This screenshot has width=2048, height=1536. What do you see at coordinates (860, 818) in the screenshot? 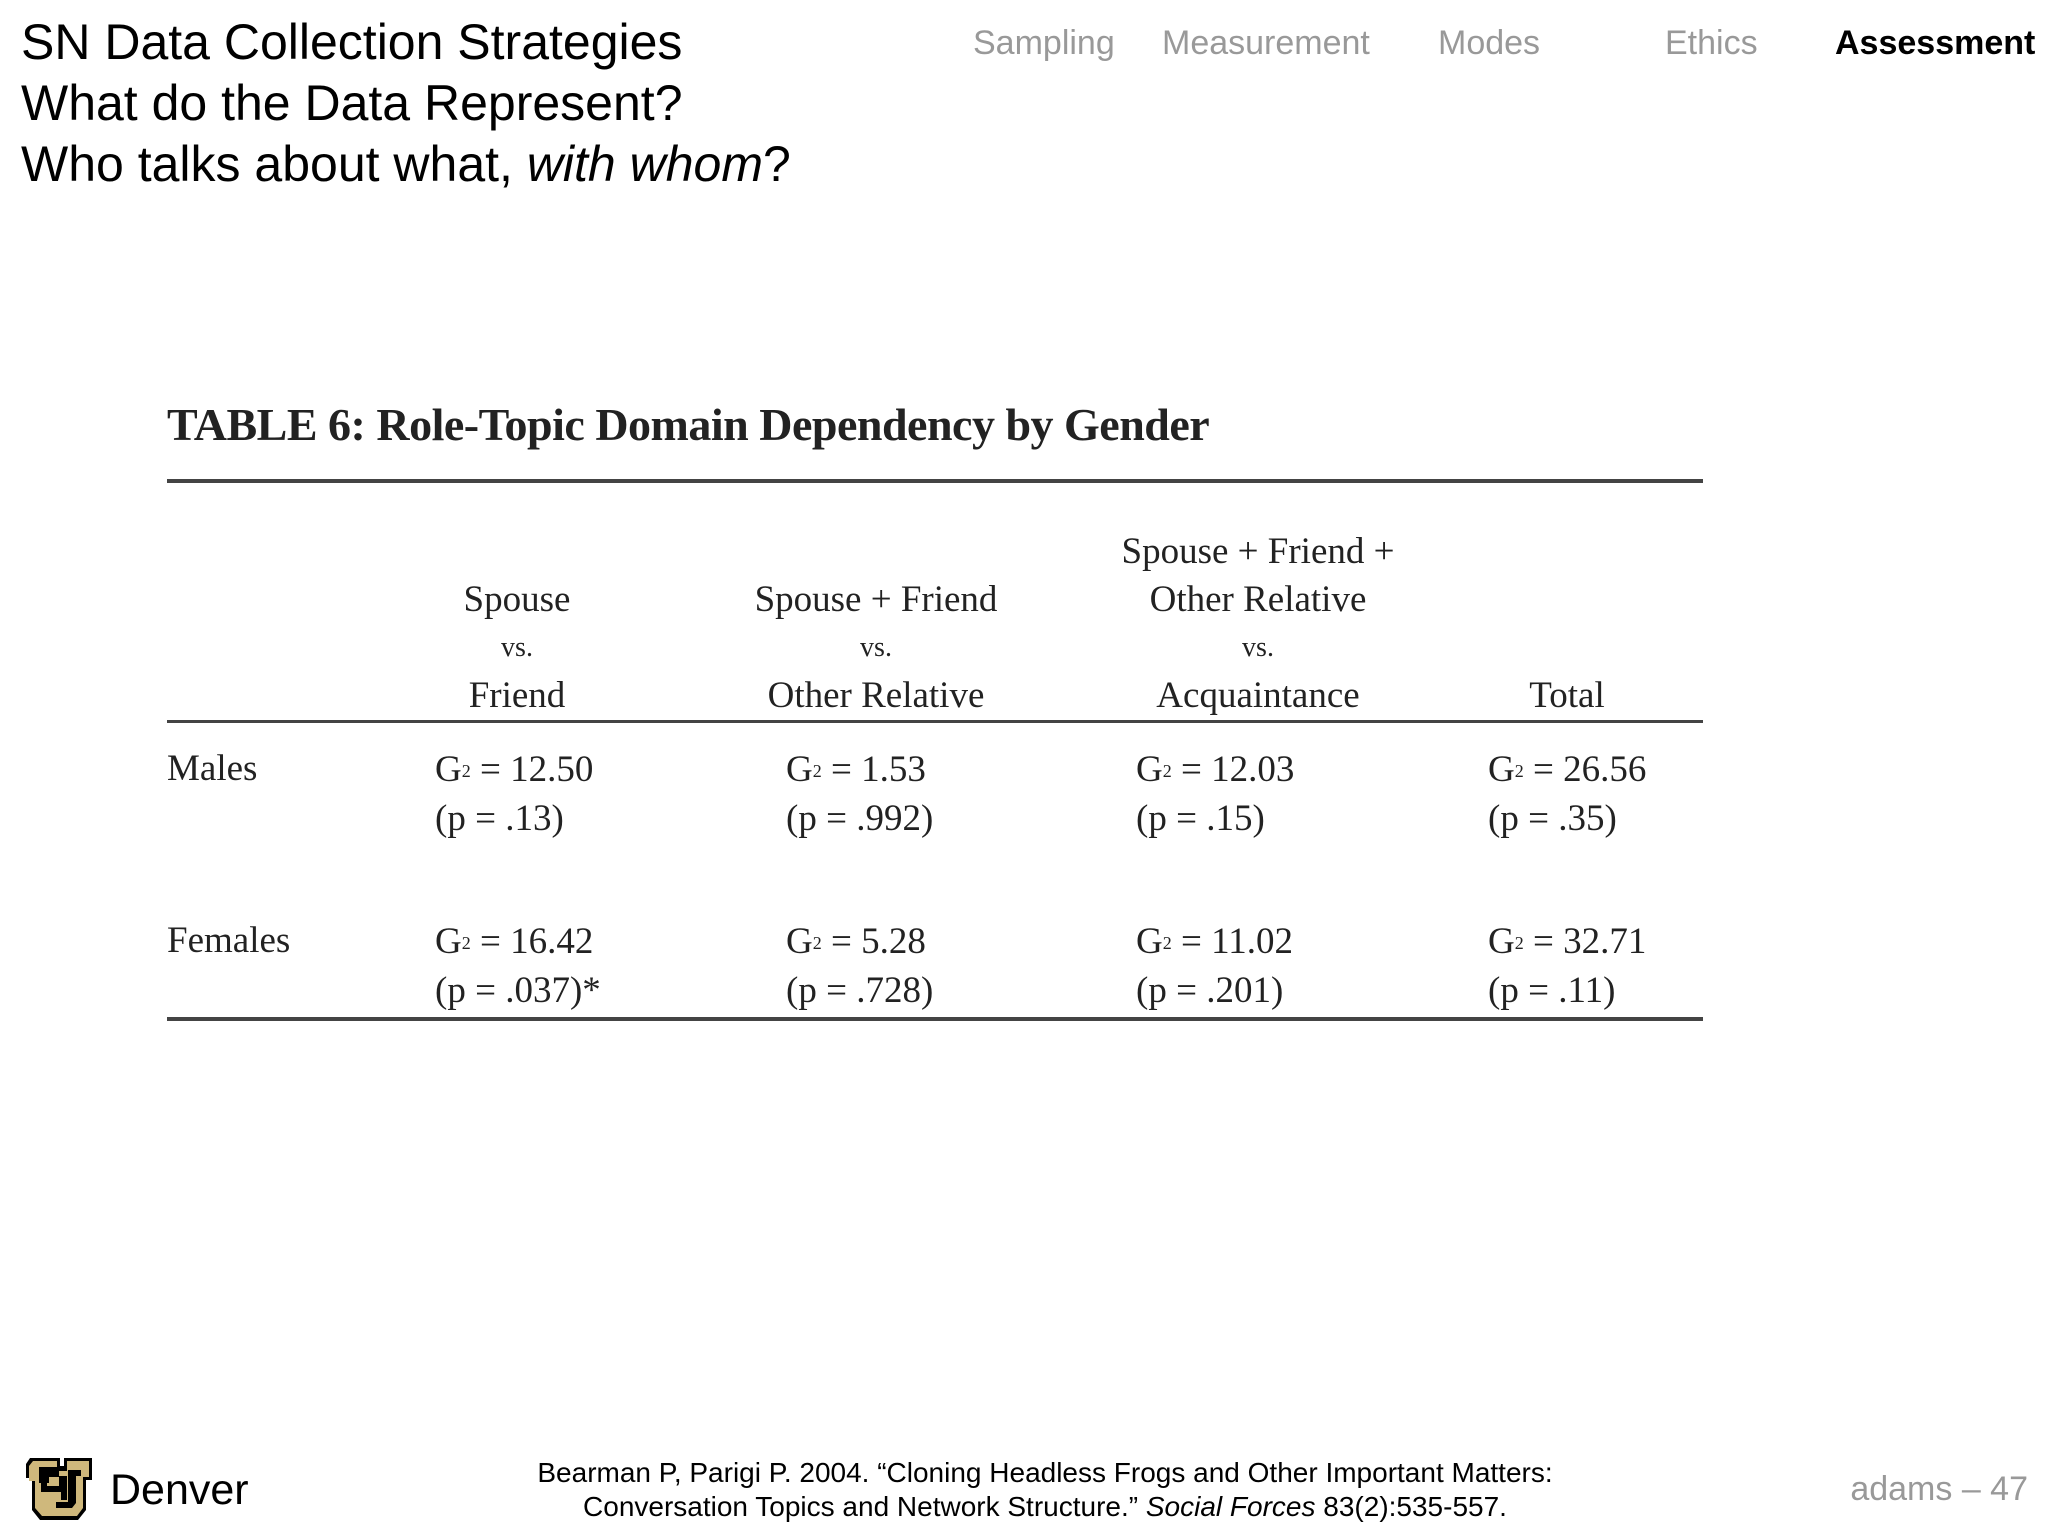
I see `p-value: (p = .992)` at bounding box center [860, 818].